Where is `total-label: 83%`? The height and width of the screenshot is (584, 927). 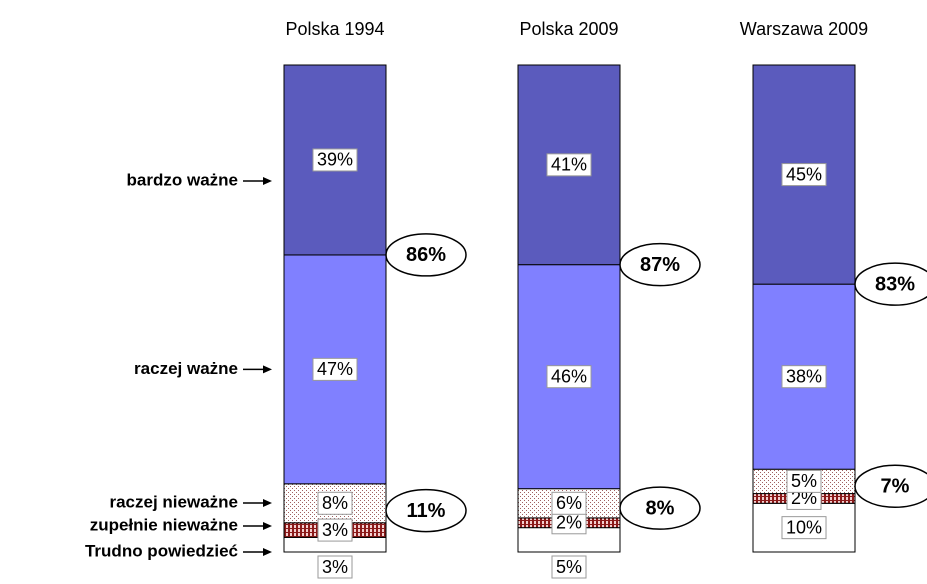 total-label: 83% is located at coordinates (895, 284).